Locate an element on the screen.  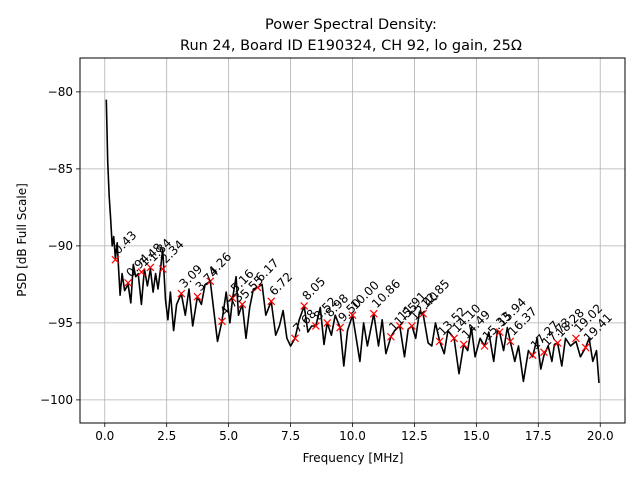
x-tick-label: 0.0 is located at coordinates (104, 436).